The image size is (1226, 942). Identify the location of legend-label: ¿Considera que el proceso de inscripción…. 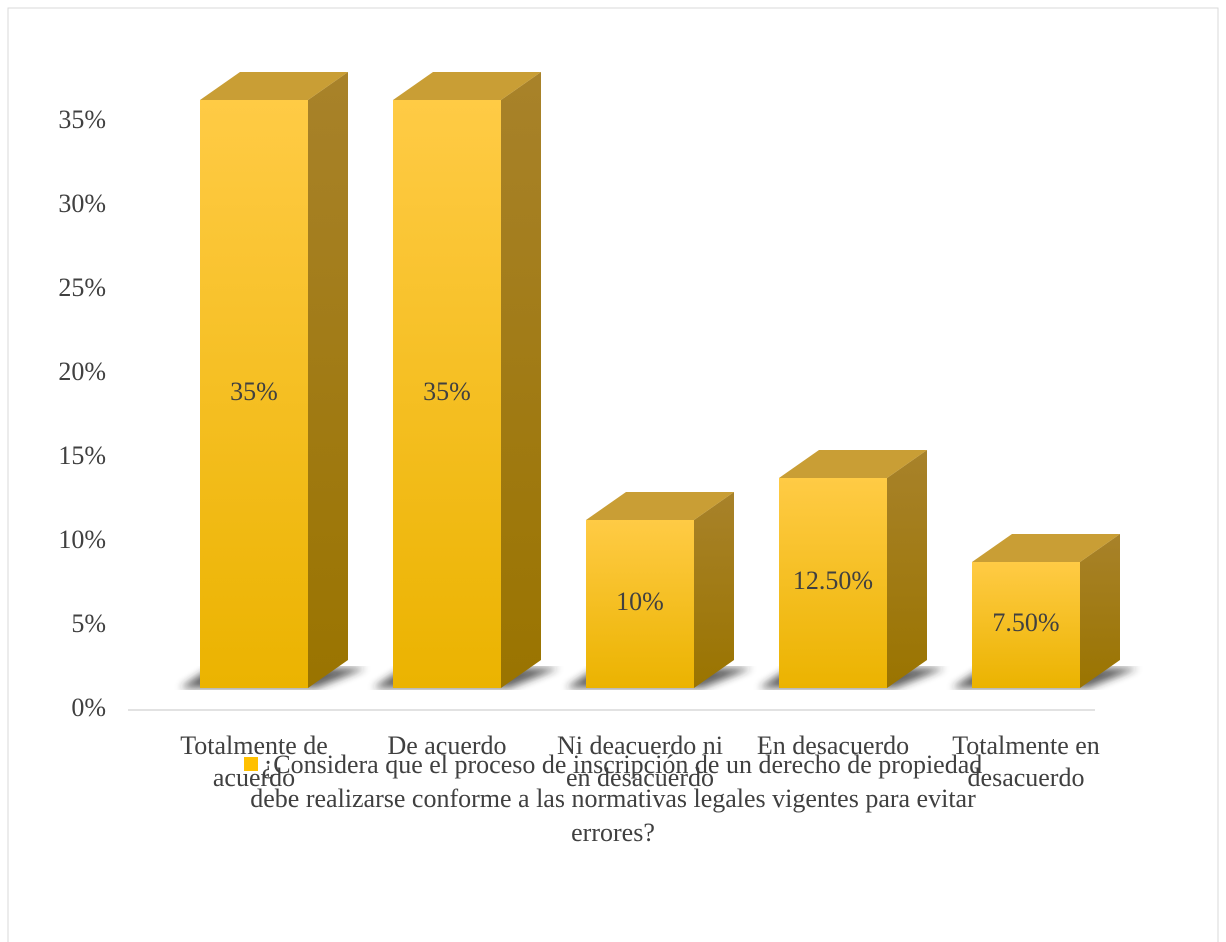
(616, 798).